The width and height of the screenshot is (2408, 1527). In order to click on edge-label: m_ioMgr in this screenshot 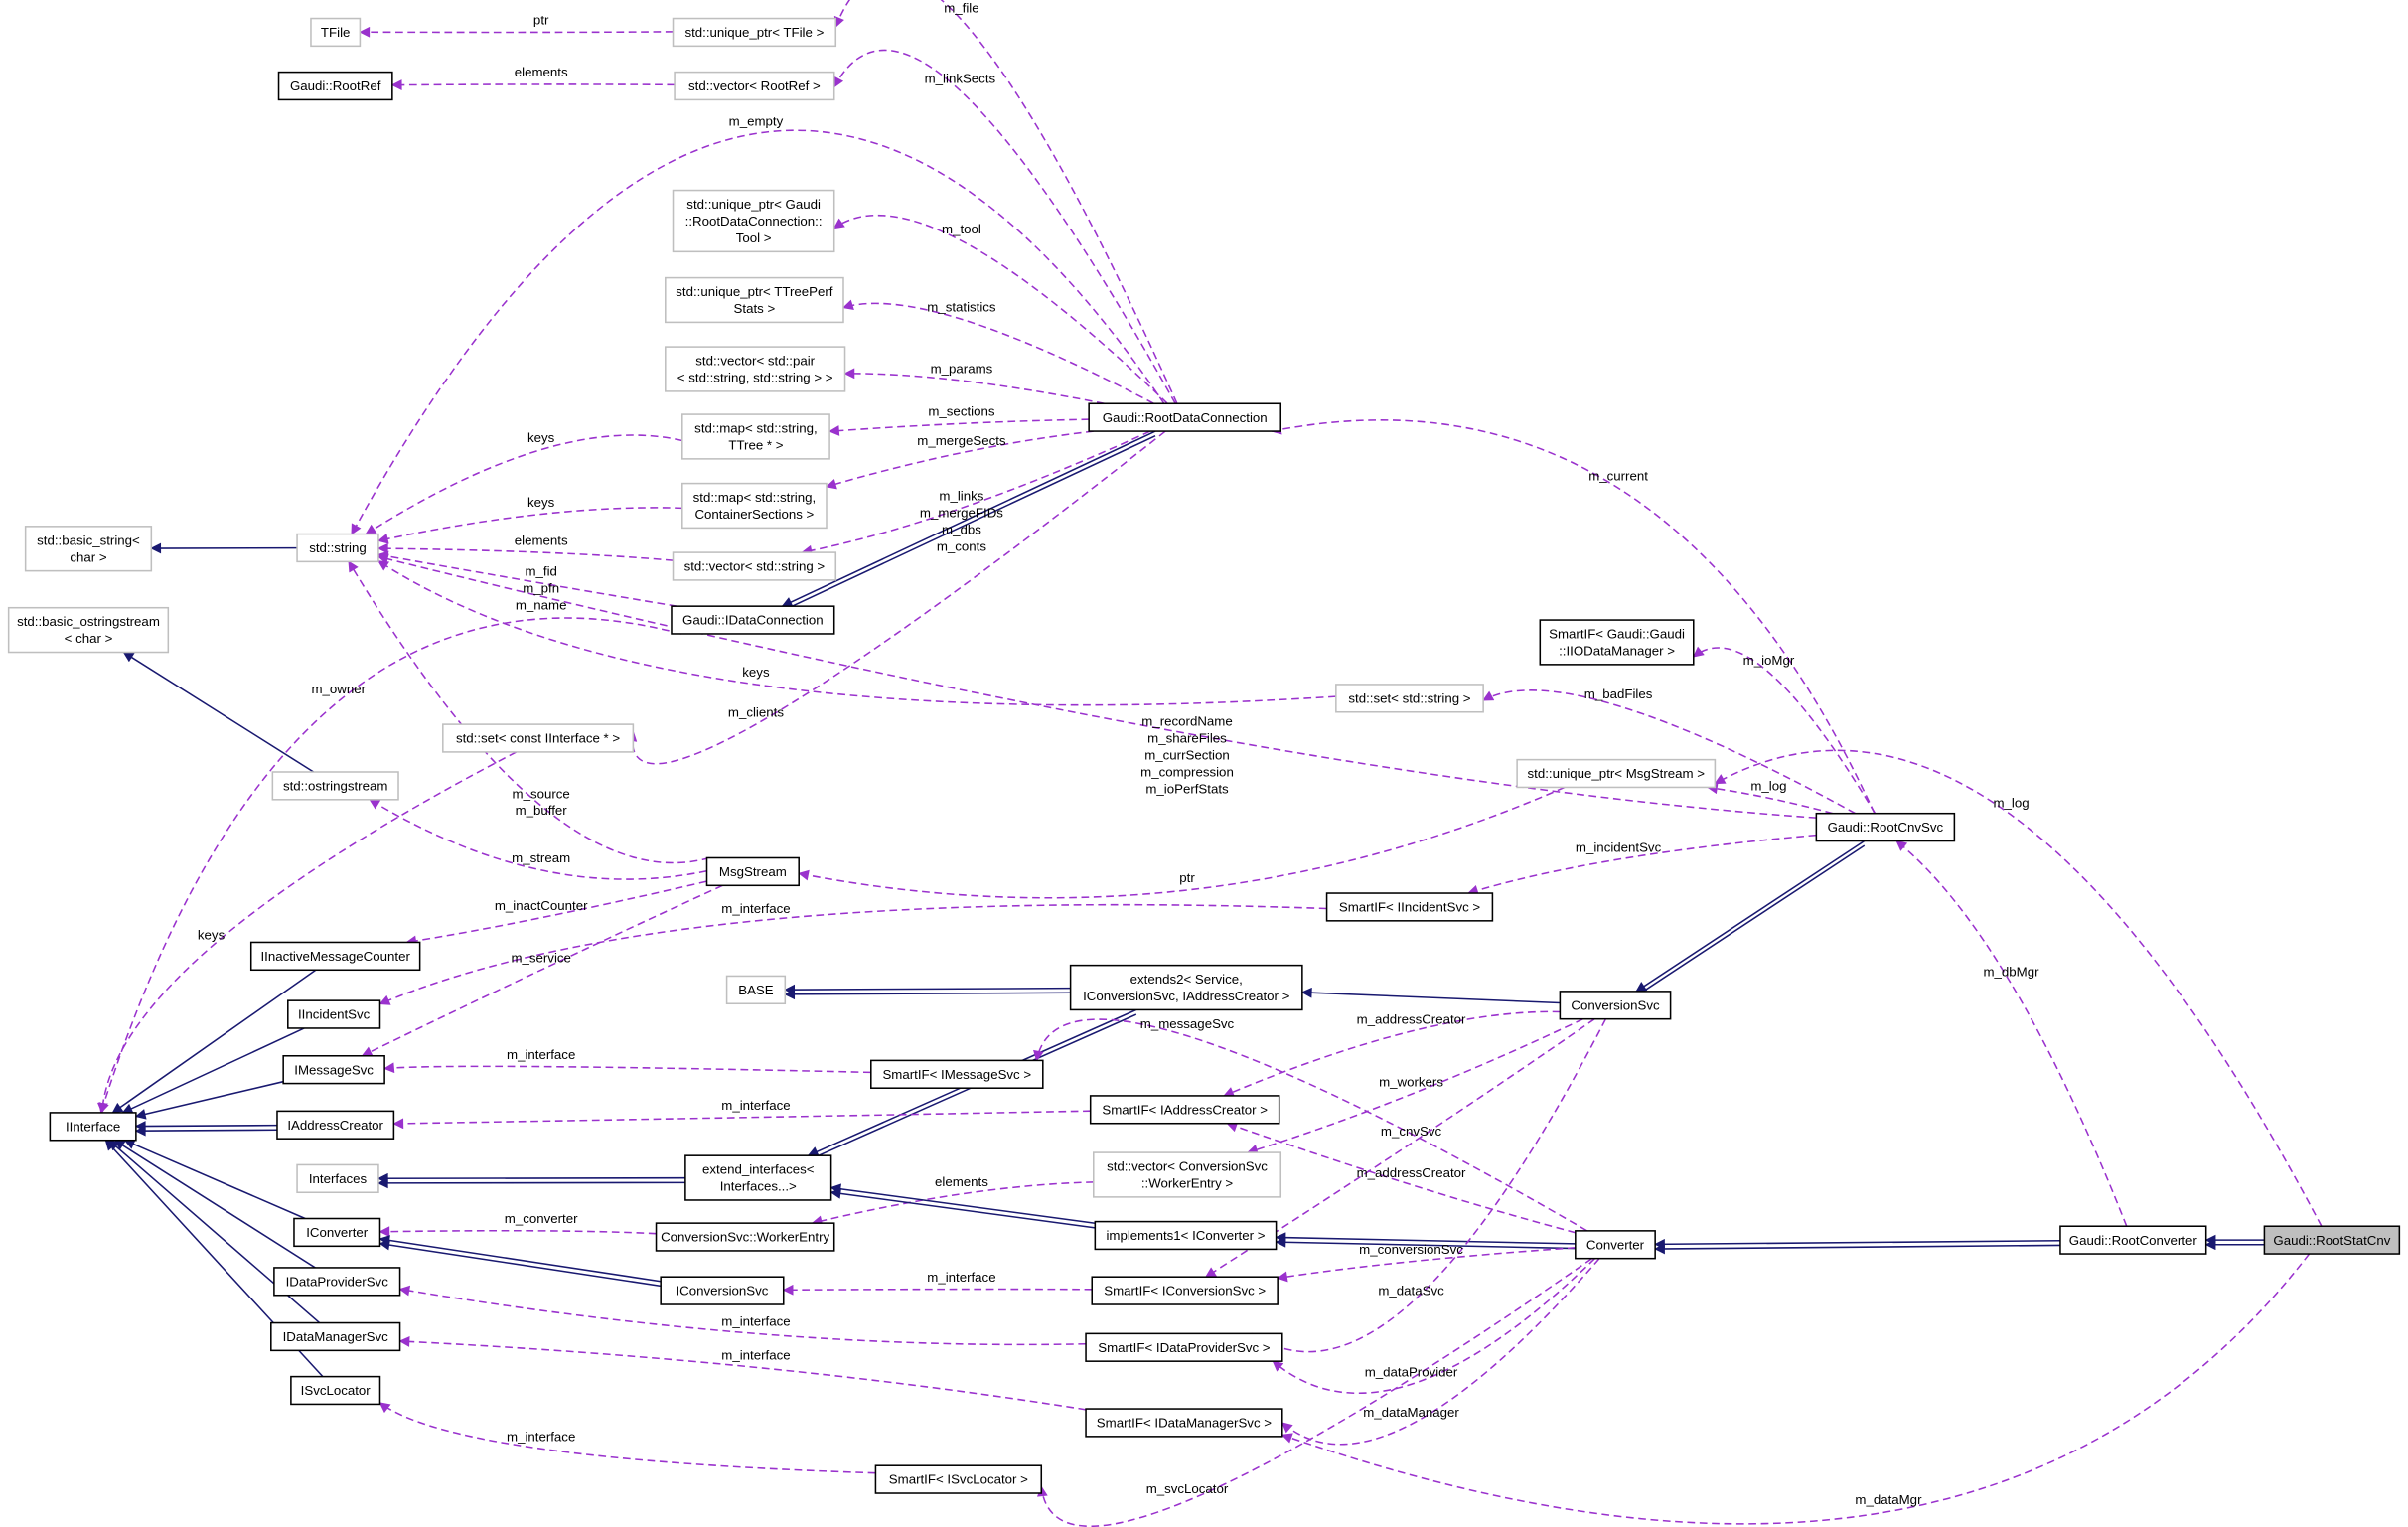, I will do `click(1769, 660)`.